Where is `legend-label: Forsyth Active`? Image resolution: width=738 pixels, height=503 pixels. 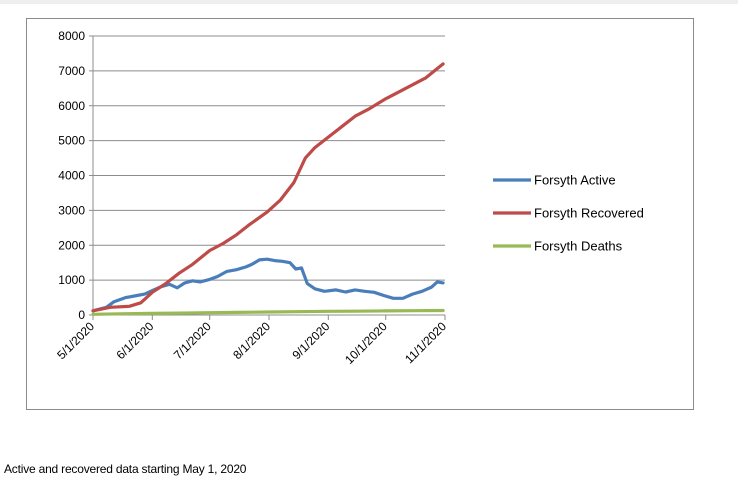 legend-label: Forsyth Active is located at coordinates (575, 180).